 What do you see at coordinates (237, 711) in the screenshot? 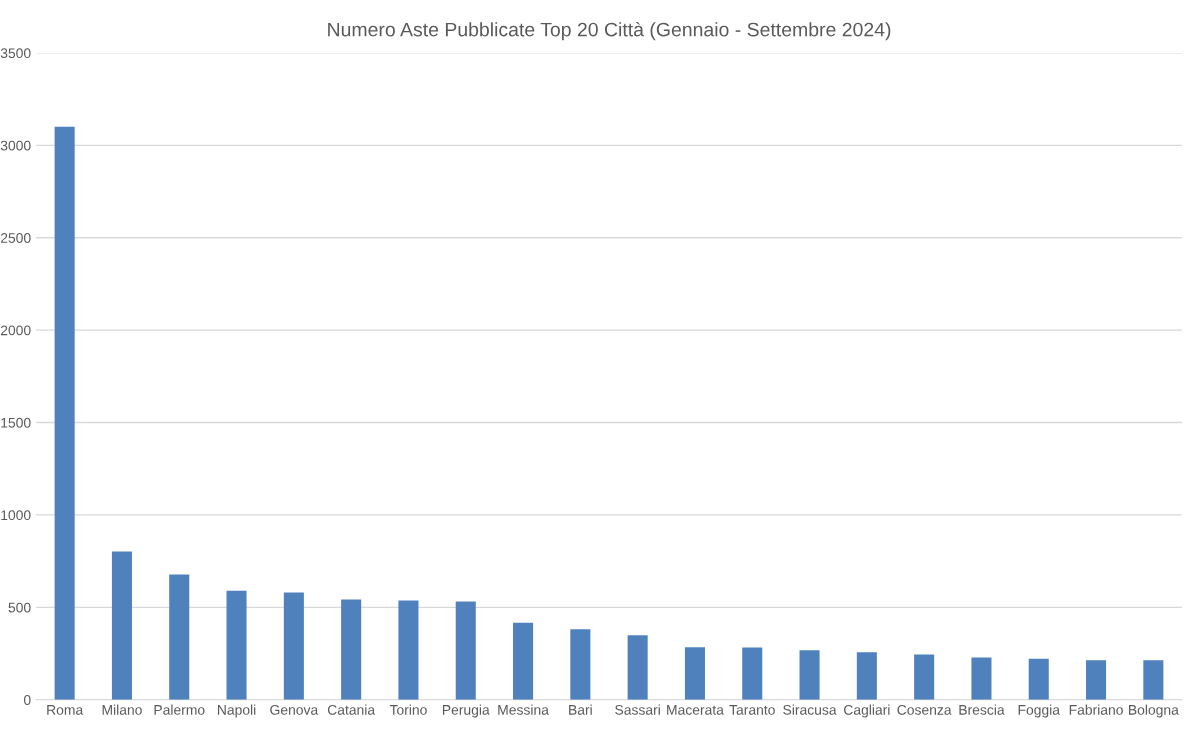
I see `x-tick-label: Napoli` at bounding box center [237, 711].